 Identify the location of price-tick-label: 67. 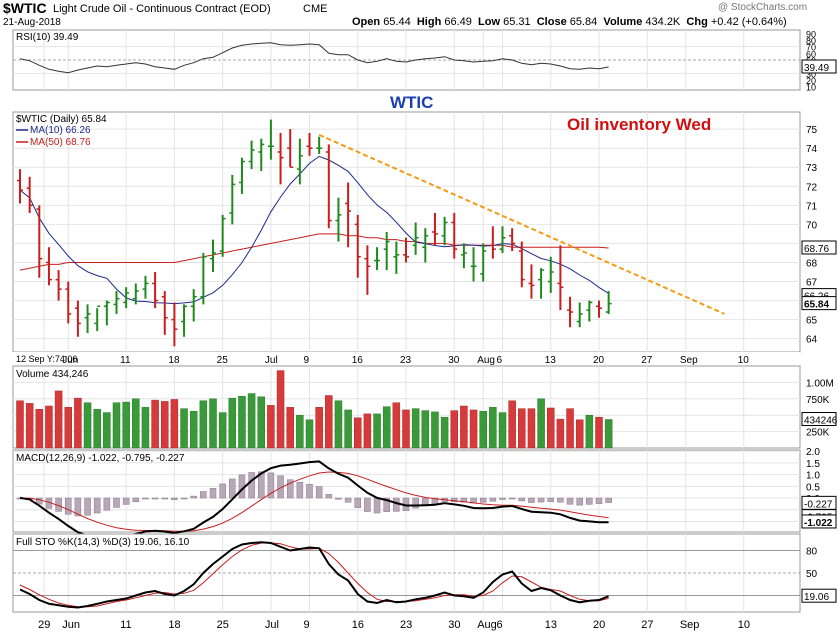
(812, 283).